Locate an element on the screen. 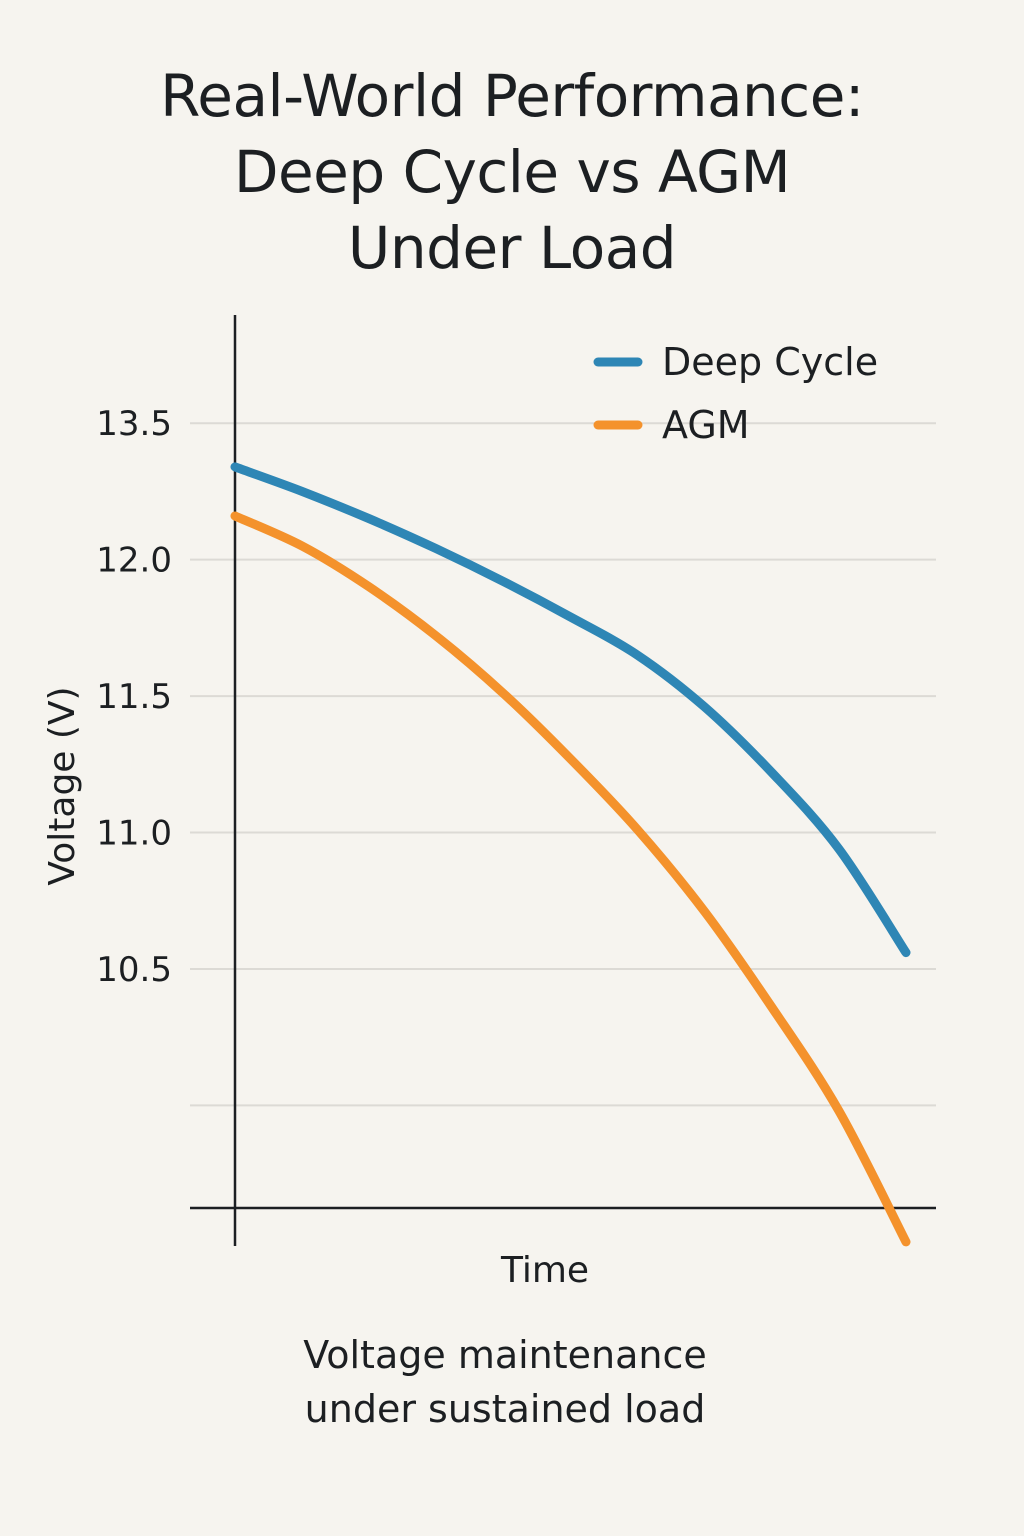 The width and height of the screenshot is (1024, 1536). chart-title-line-2: Deep Cycle vs AGM is located at coordinates (512, 172).